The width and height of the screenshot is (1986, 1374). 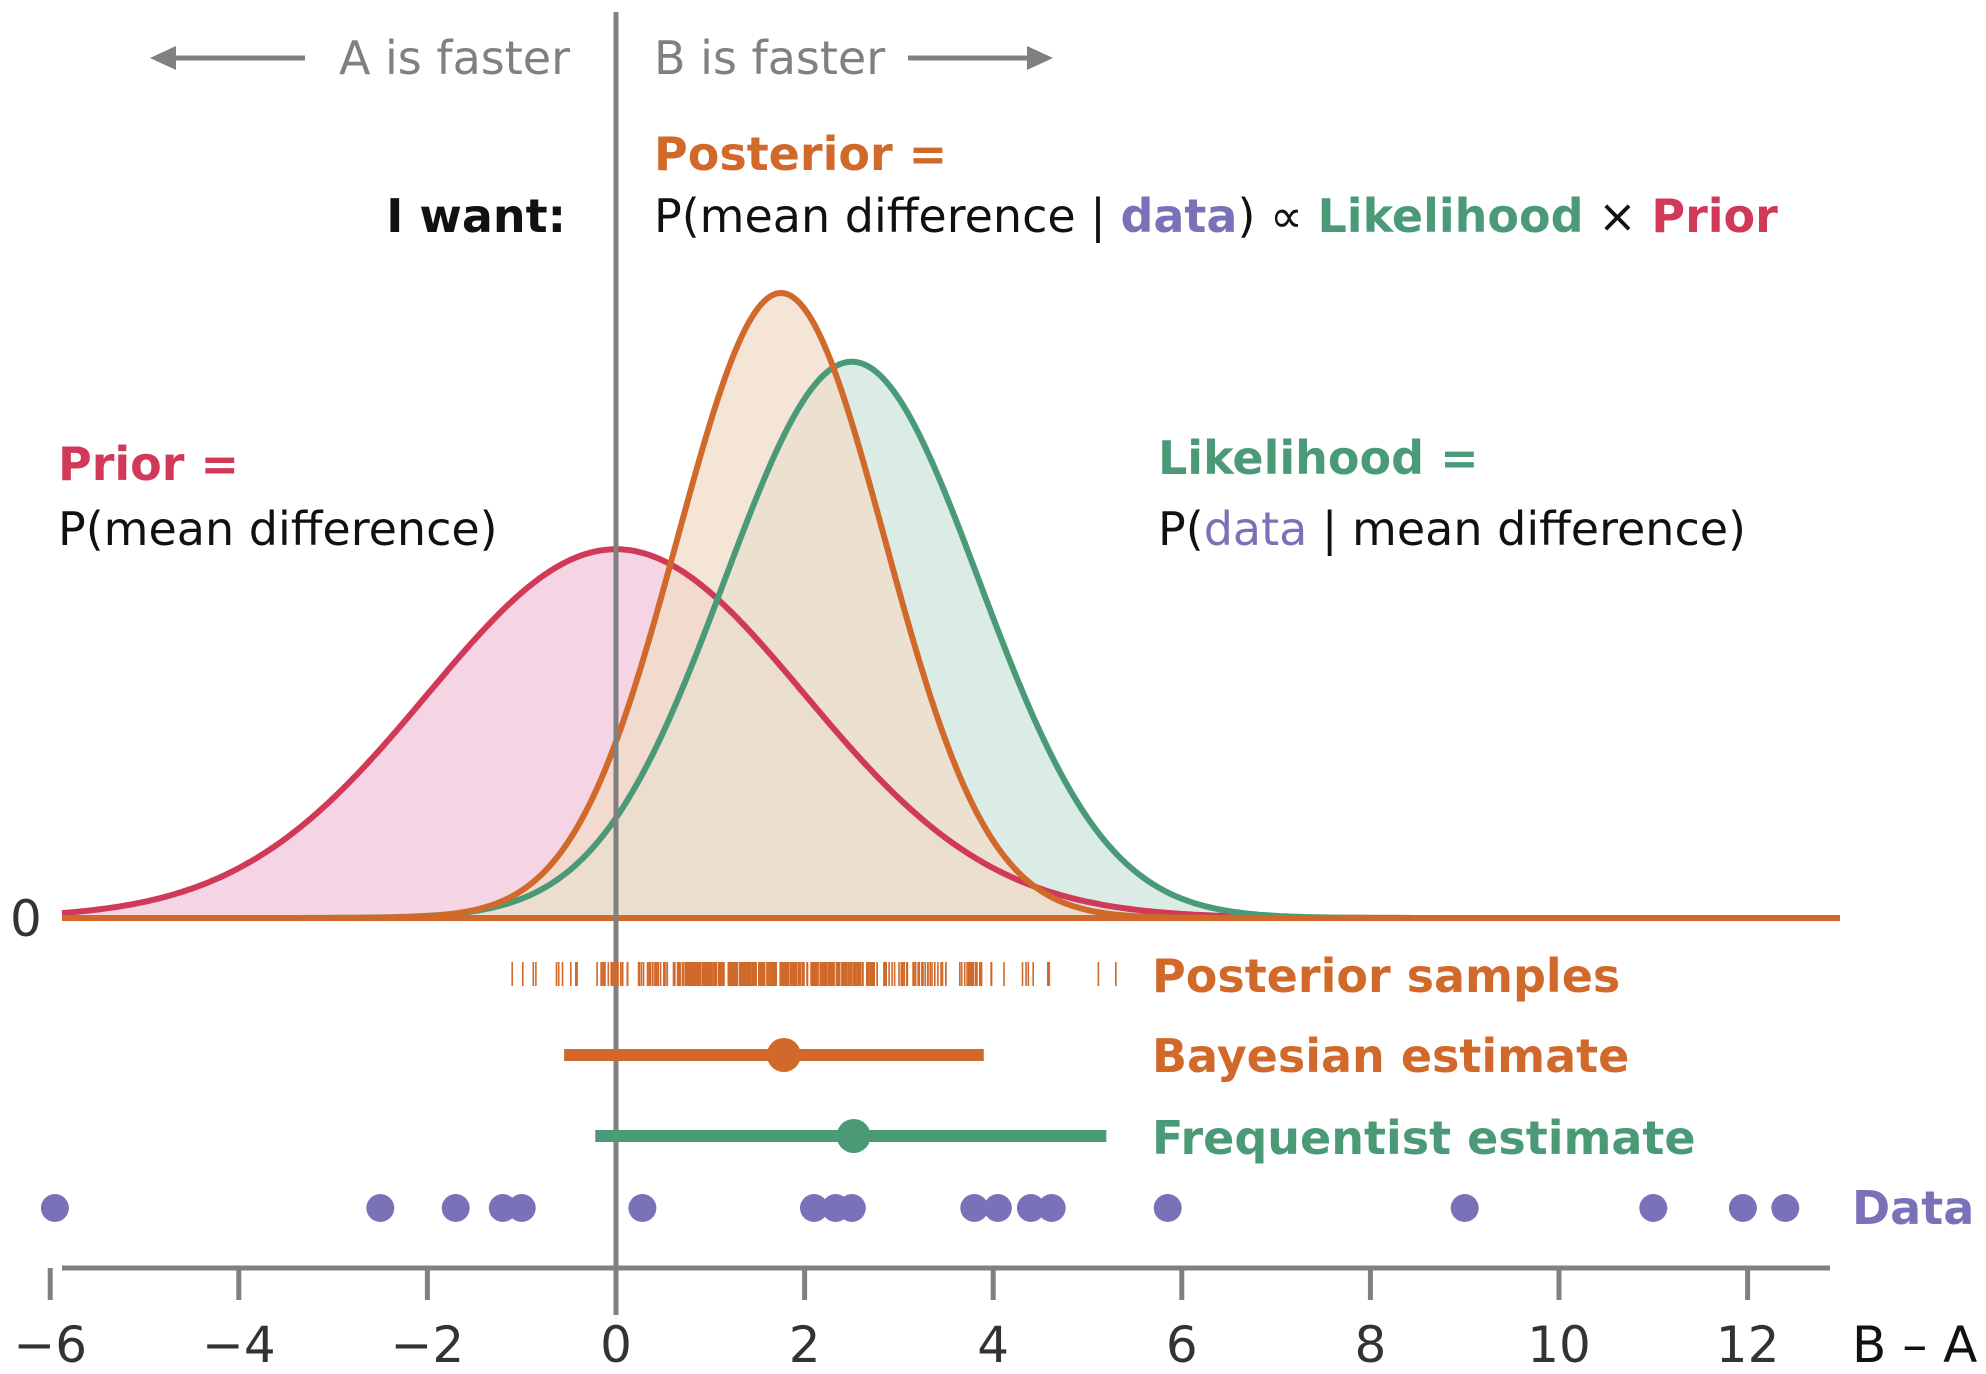 I want to click on x-tick-label: 10, so click(x=1559, y=1345).